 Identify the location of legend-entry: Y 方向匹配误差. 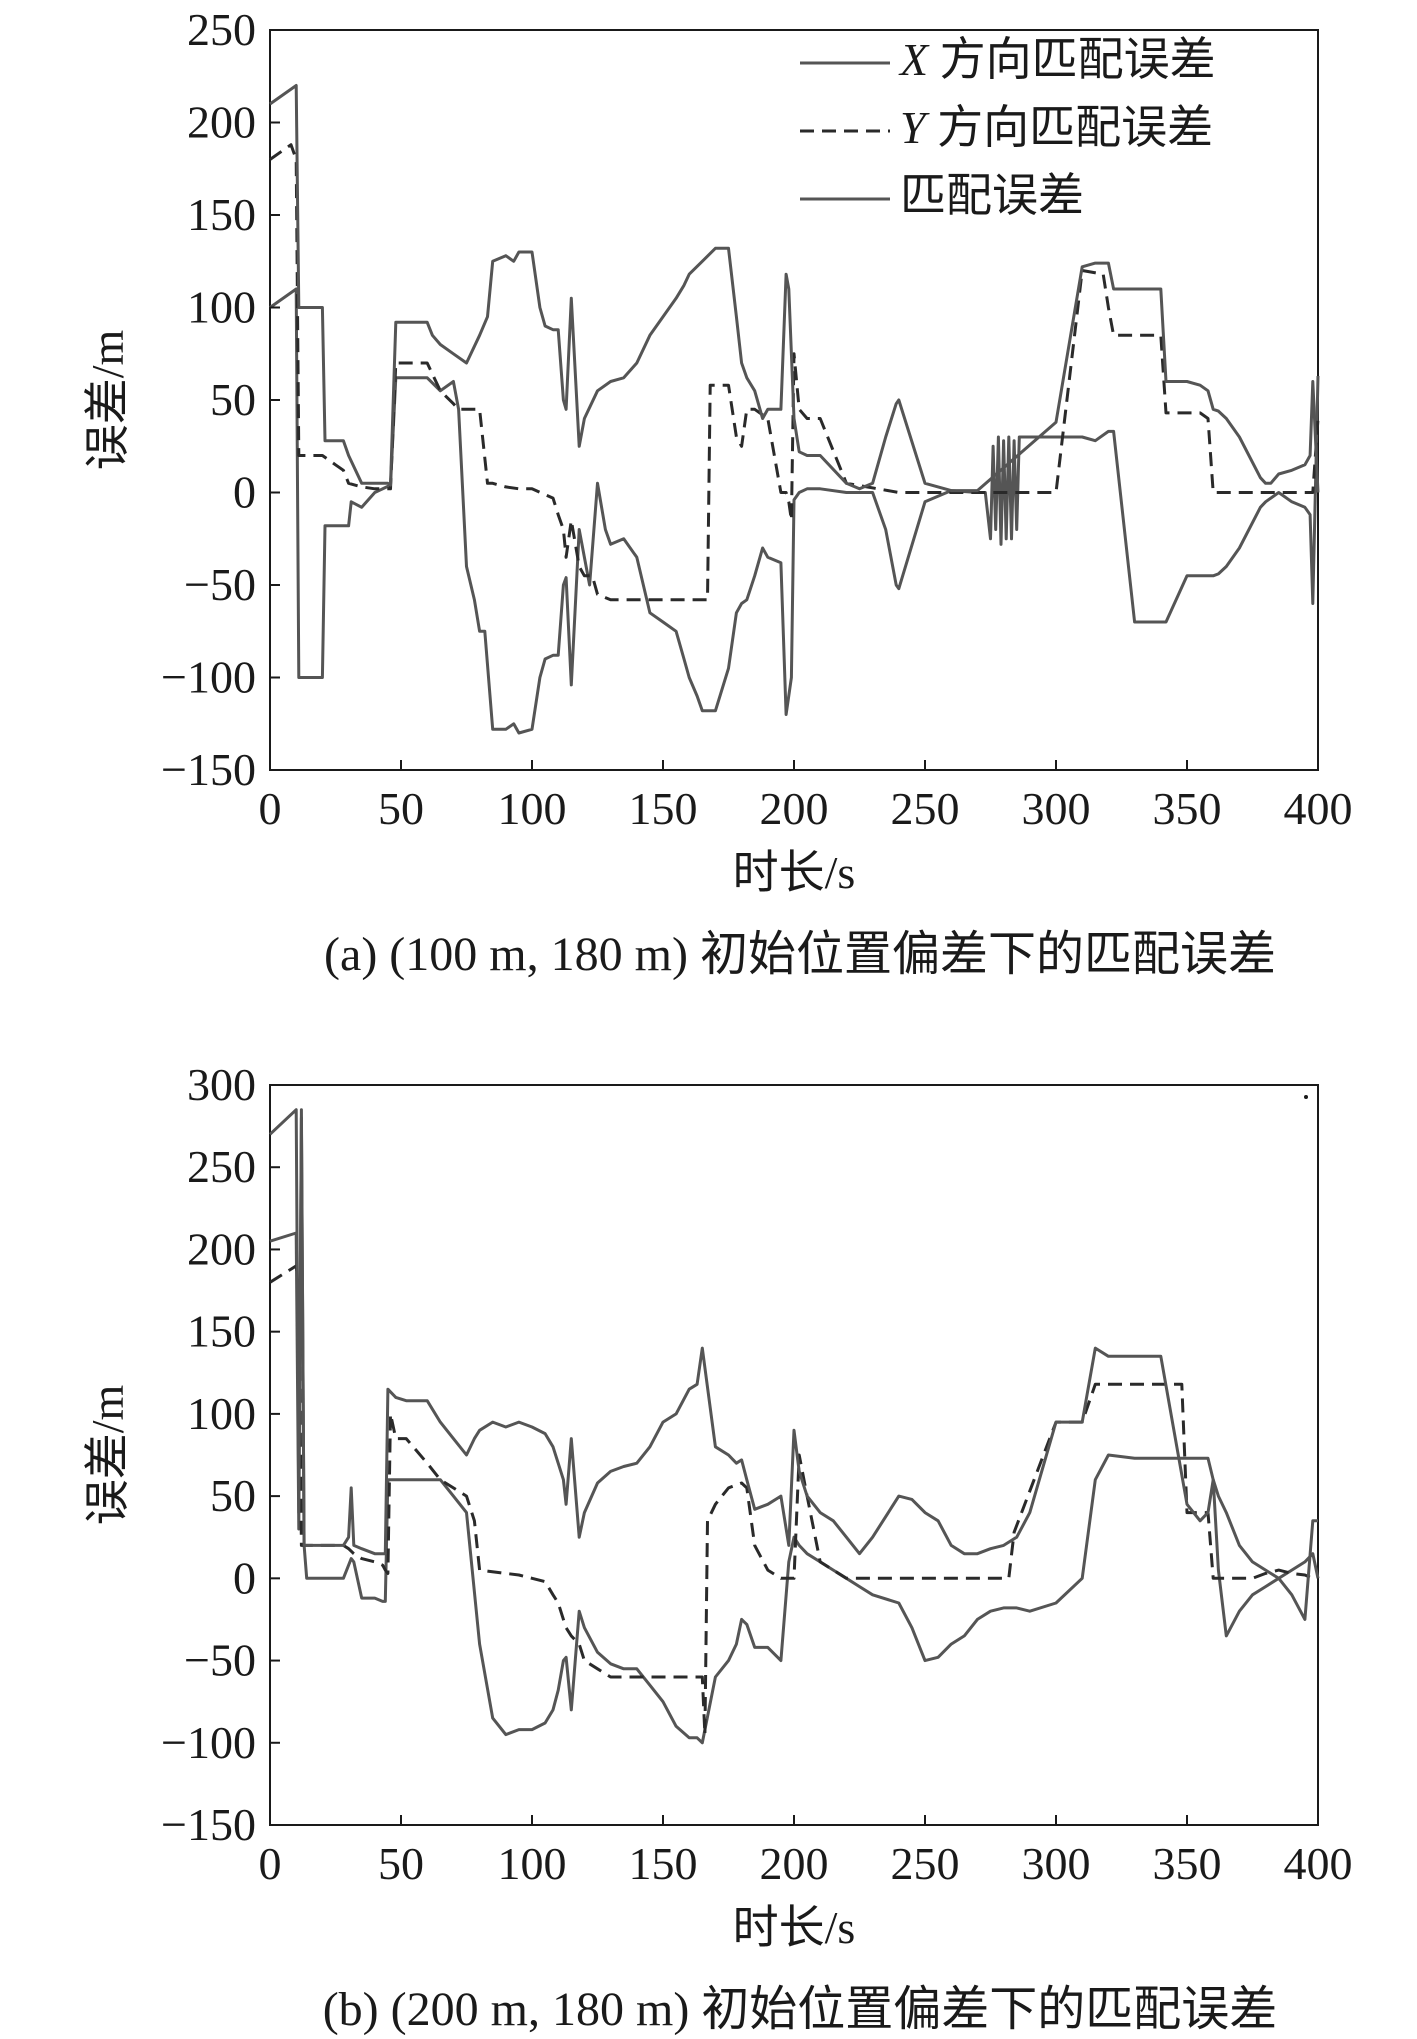
(1056, 127).